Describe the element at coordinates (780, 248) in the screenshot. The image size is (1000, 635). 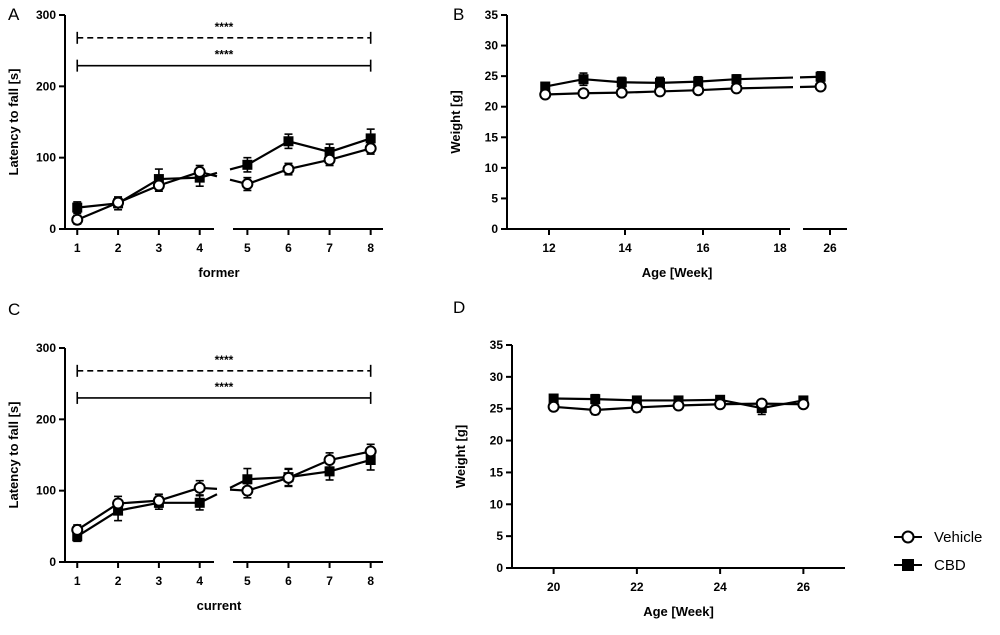
I see `x-tick-label-b: 18` at that location.